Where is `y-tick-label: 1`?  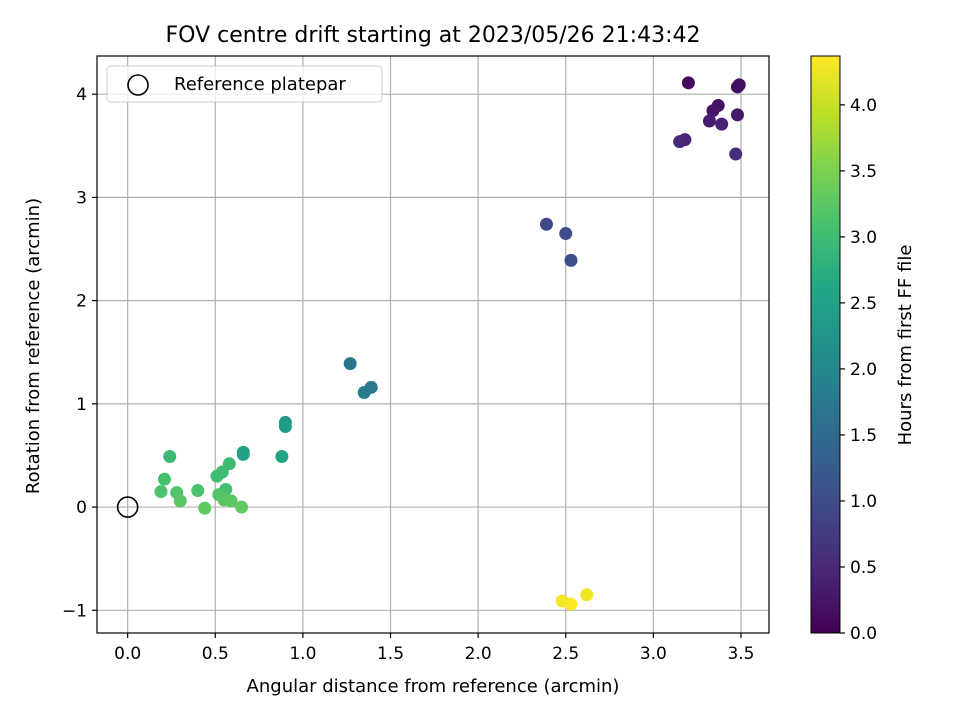 y-tick-label: 1 is located at coordinates (81, 405).